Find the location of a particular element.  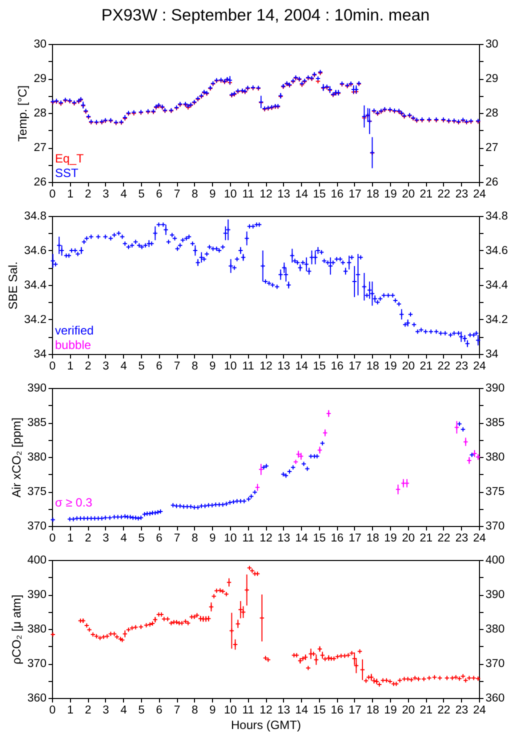

x-tick-label: 13 is located at coordinates (283, 194).